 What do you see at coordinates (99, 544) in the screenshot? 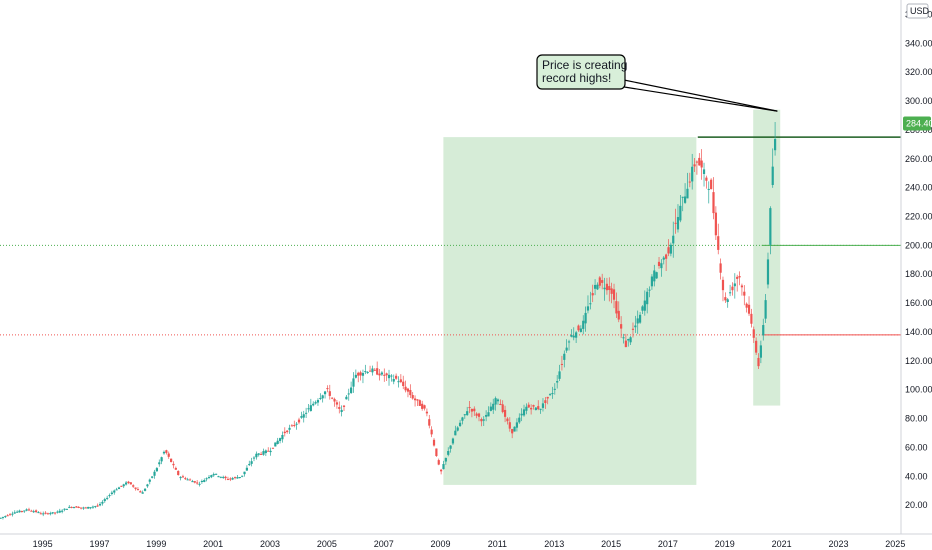
I see `x-tick-label: 1997` at bounding box center [99, 544].